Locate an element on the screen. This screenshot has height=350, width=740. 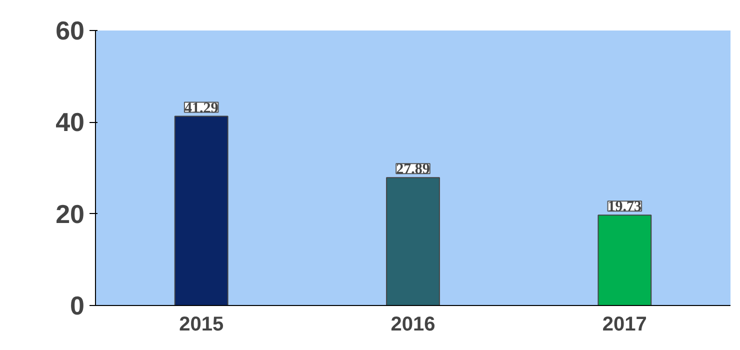
y-tick-label: 0 is located at coordinates (77, 305).